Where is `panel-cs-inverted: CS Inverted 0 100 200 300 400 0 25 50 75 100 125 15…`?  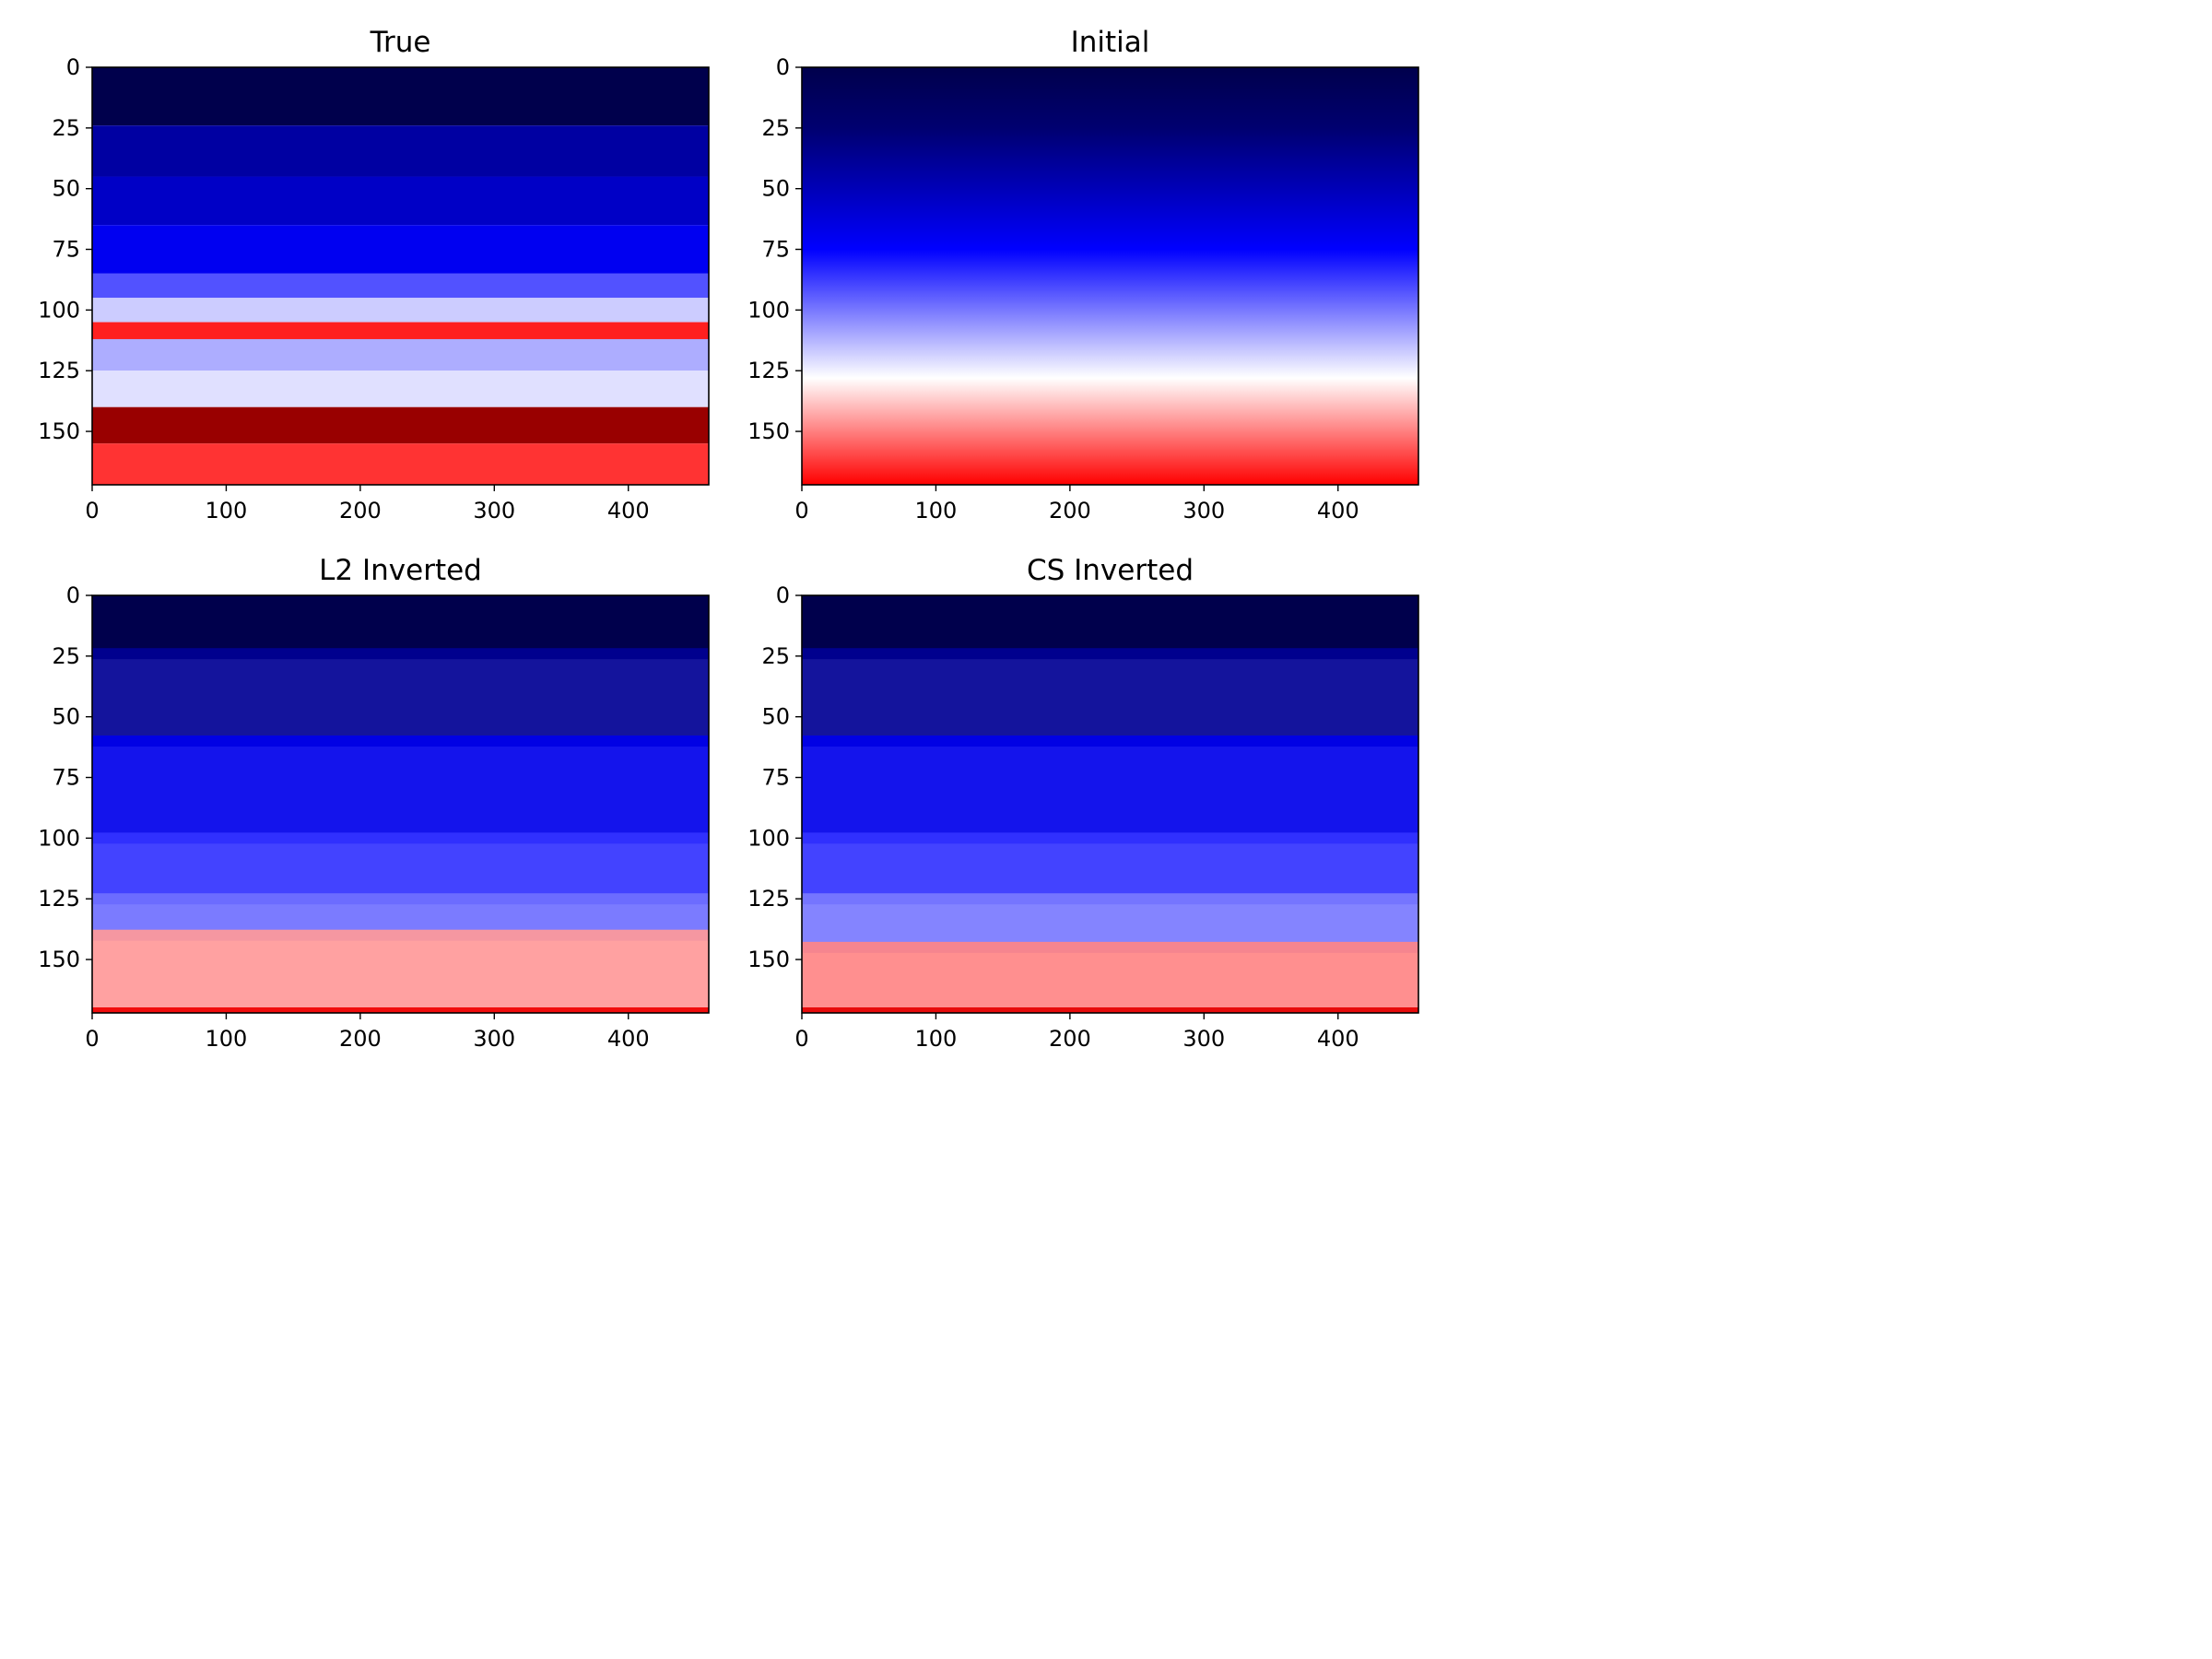 panel-cs-inverted: CS Inverted 0 100 200 300 400 0 25 50 75 100 125 15… is located at coordinates (1083, 803).